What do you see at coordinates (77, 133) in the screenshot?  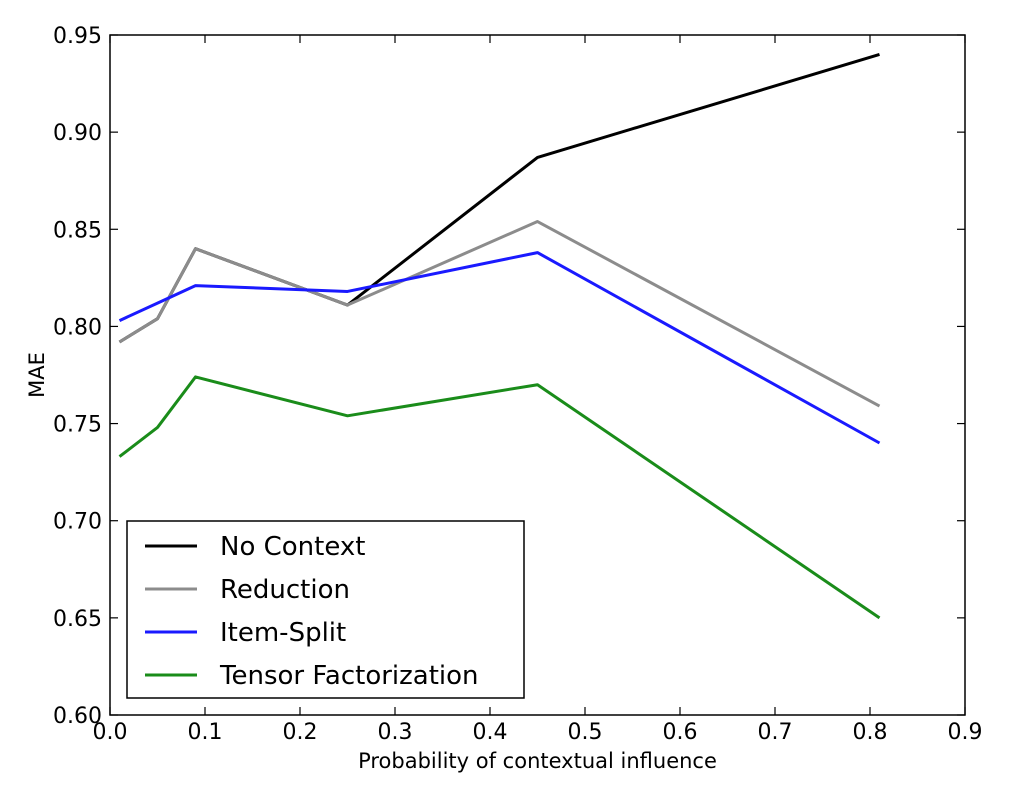 I see `y-tick-label: 0.90` at bounding box center [77, 133].